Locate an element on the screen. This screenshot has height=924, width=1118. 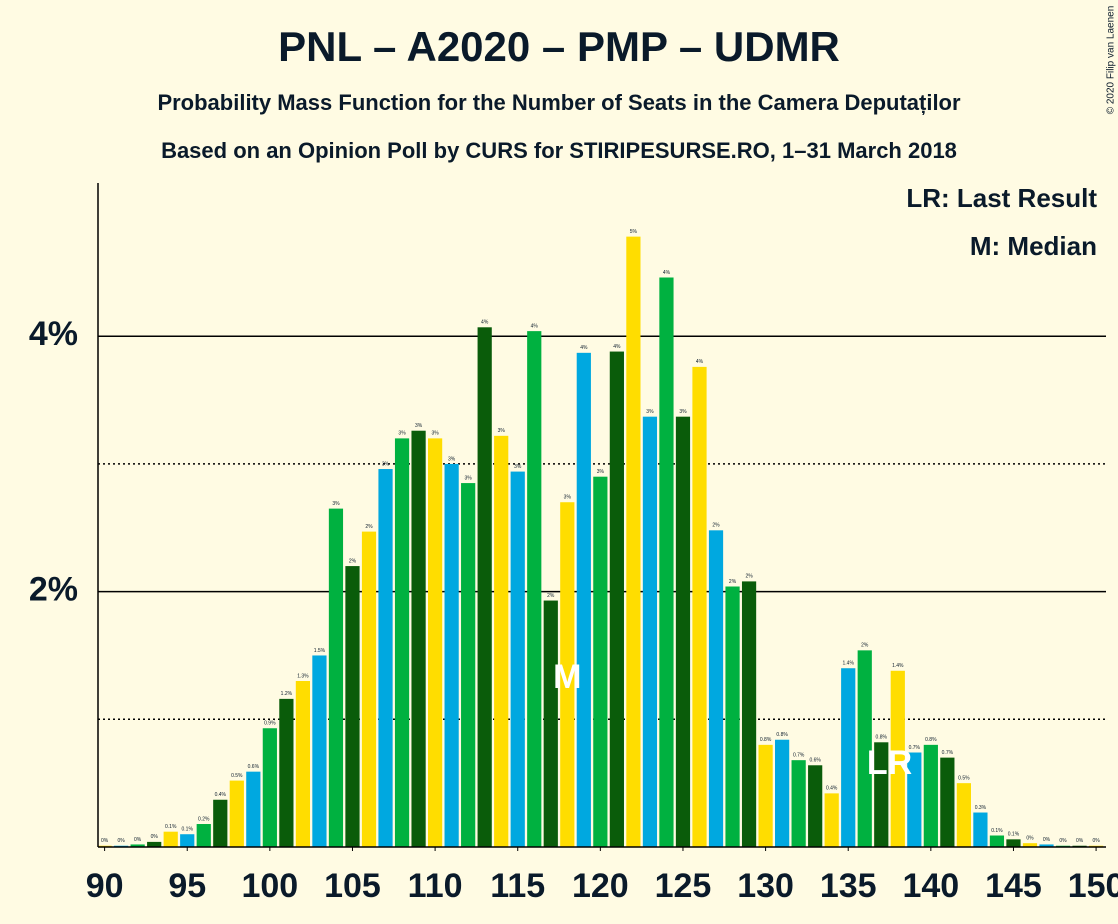
value-label: 0.6% is located at coordinates (815, 761).